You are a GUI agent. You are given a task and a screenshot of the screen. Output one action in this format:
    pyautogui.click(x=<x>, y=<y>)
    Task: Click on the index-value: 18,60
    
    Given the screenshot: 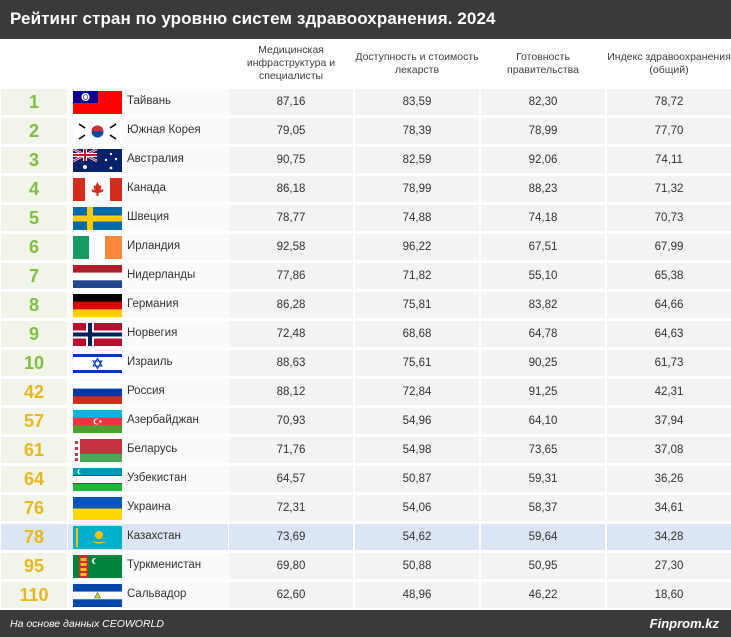 What is the action you would take?
    pyautogui.click(x=669, y=595)
    